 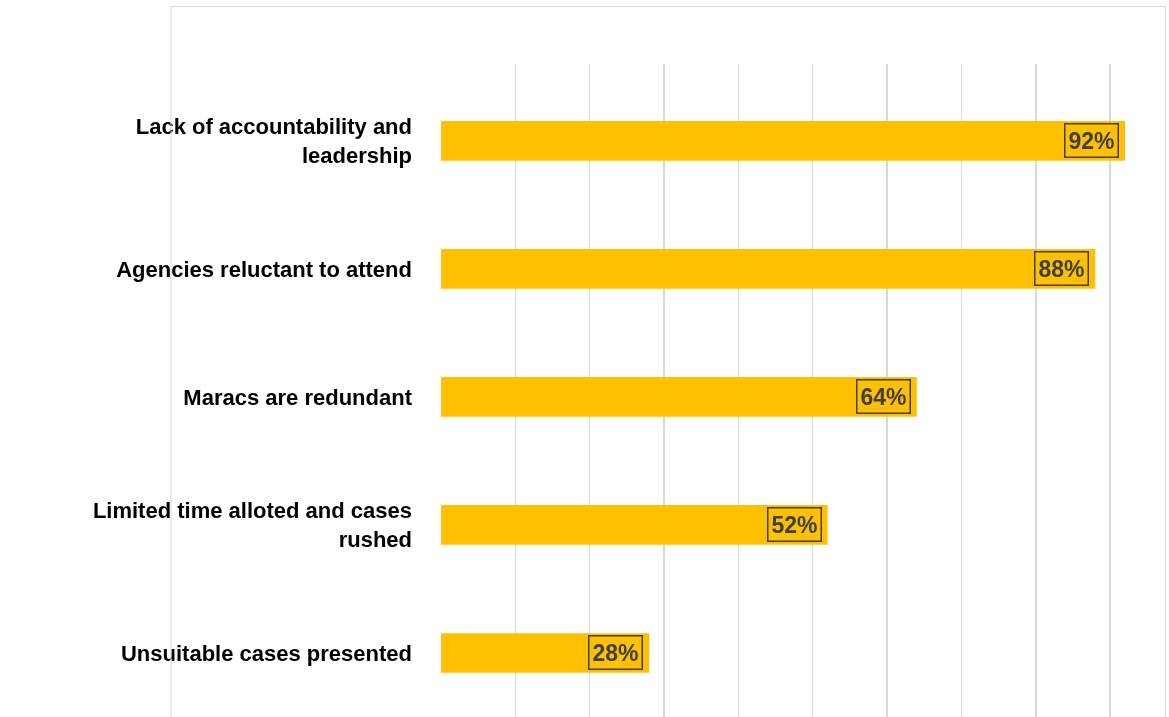 What do you see at coordinates (1061, 268) in the screenshot?
I see `data-label: 88%` at bounding box center [1061, 268].